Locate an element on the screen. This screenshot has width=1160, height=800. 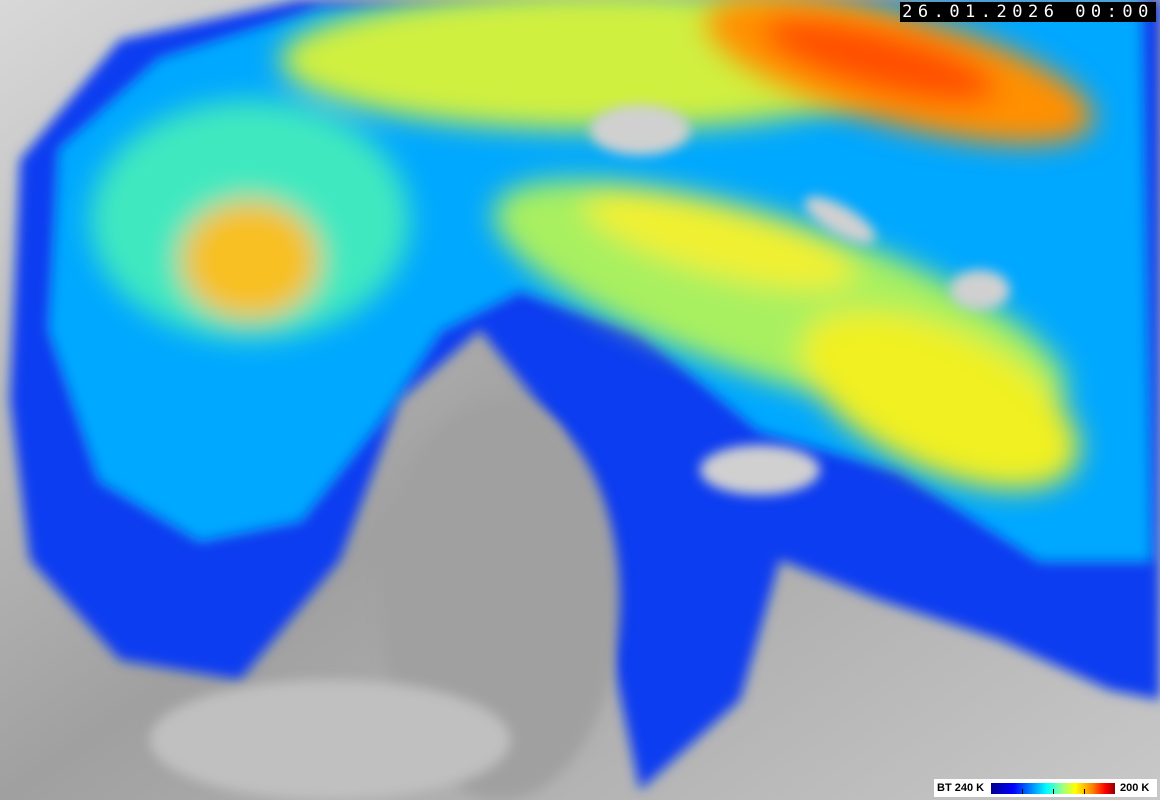
legend-high-label: 200 K is located at coordinates (1135, 788).